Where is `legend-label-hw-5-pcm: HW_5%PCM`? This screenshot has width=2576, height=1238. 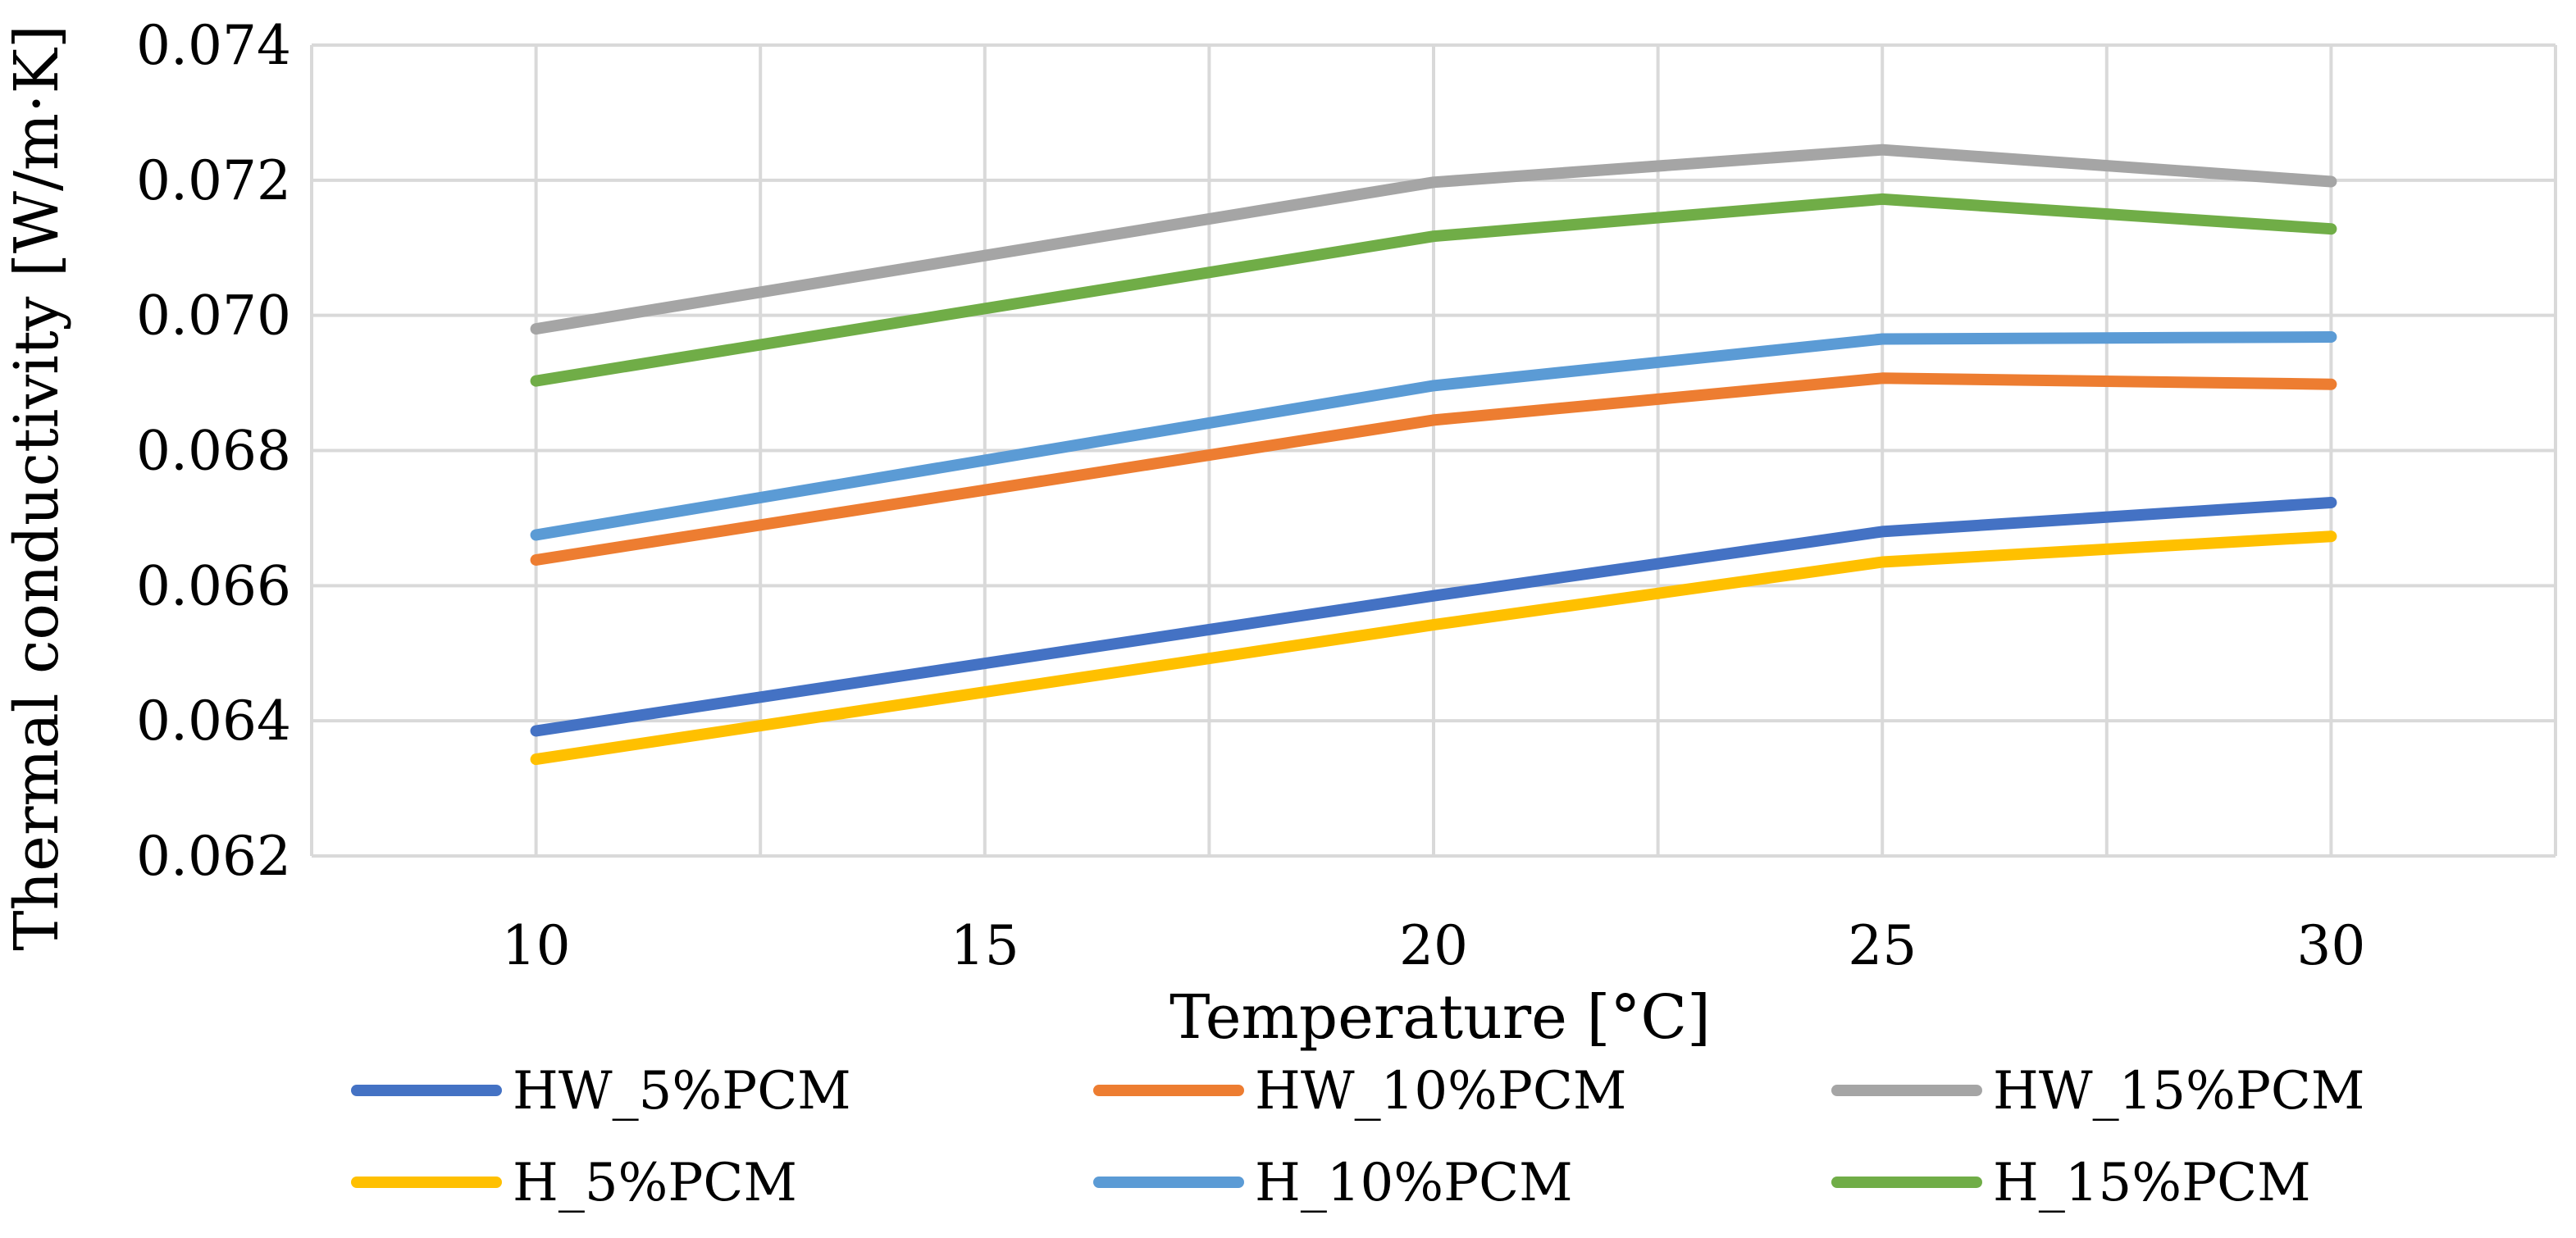 legend-label-hw-5-pcm: HW_5%PCM is located at coordinates (682, 1091).